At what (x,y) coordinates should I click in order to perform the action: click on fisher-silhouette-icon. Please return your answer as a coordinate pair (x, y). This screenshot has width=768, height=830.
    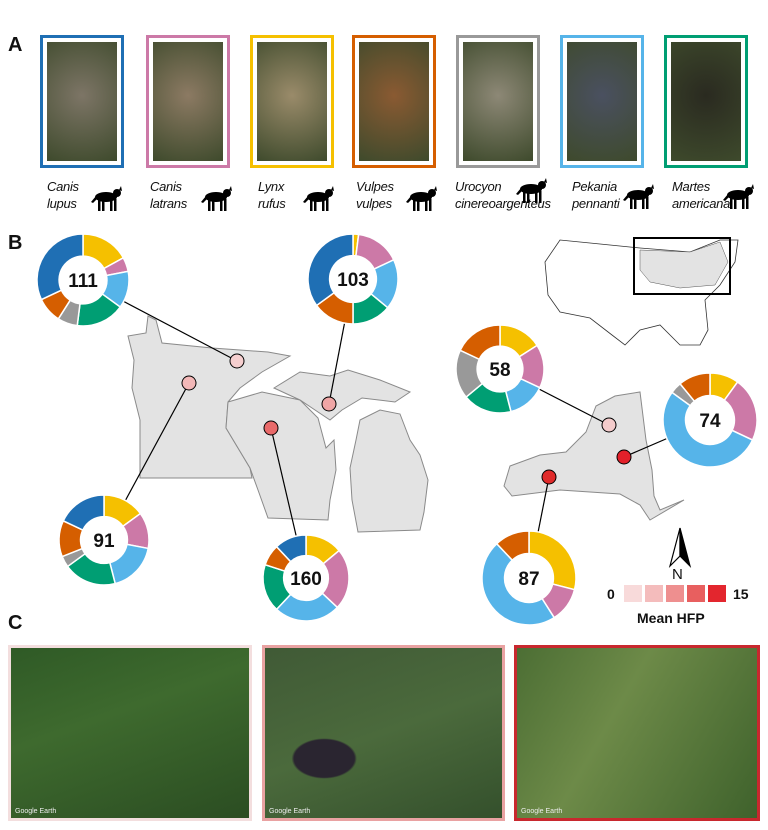
    Looking at the image, I should click on (638, 196).